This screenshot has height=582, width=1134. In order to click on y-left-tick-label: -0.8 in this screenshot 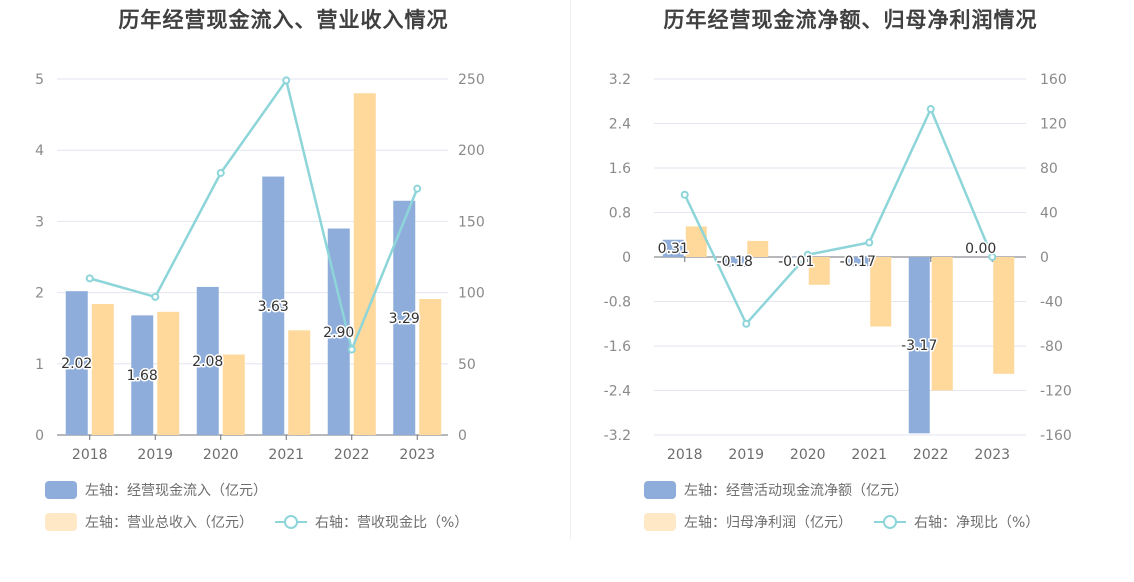, I will do `click(617, 303)`.